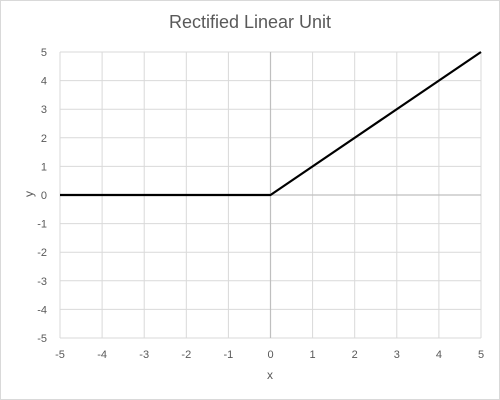 Image resolution: width=500 pixels, height=400 pixels. What do you see at coordinates (29, 194) in the screenshot?
I see `y-axis-title: y` at bounding box center [29, 194].